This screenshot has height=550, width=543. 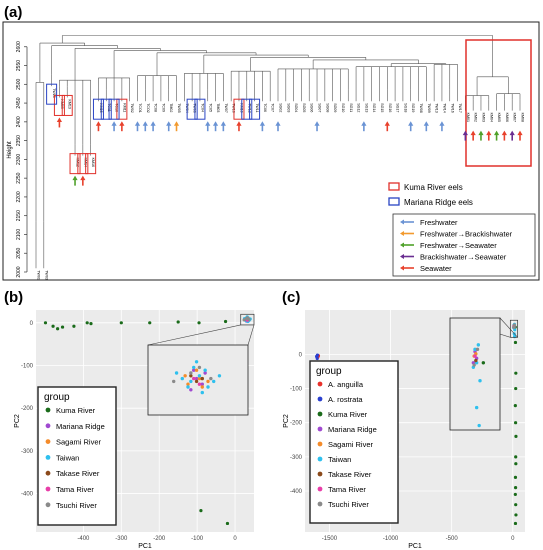 I want to click on leaf-label: SG08, so click(x=327, y=107).